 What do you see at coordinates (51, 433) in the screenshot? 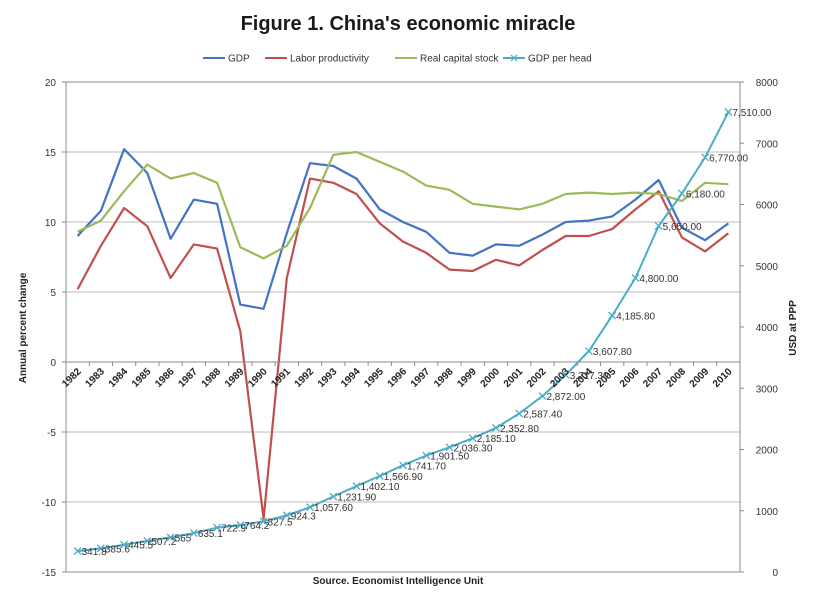
I see `y-left-tick-label: -5` at bounding box center [51, 433].